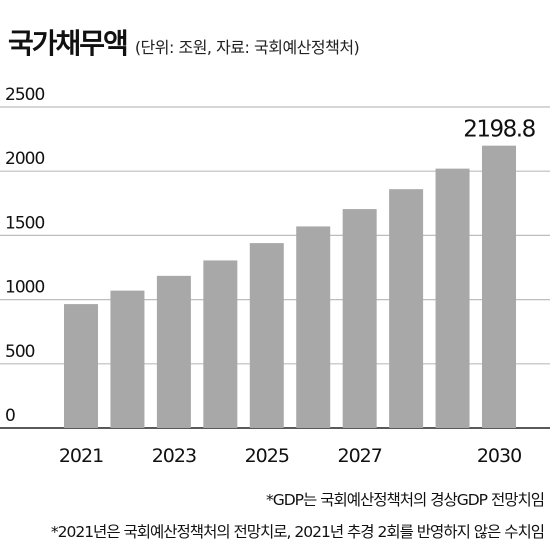 The image size is (550, 548). What do you see at coordinates (405, 500) in the screenshot?
I see `footnote-gdp: *GDP는 국회예산정책처의 경상GDP 전망치임` at bounding box center [405, 500].